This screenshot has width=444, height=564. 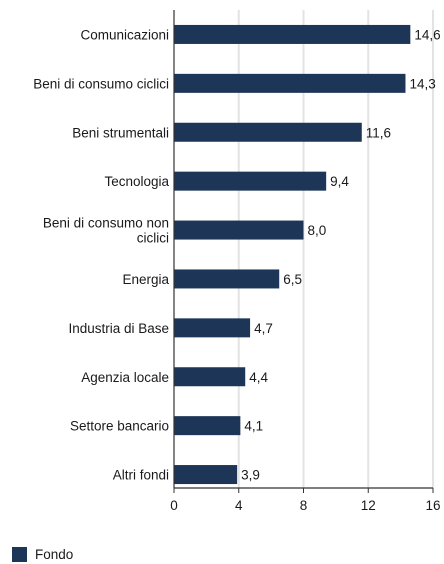 What do you see at coordinates (378, 132) in the screenshot?
I see `value-label: 11,6` at bounding box center [378, 132].